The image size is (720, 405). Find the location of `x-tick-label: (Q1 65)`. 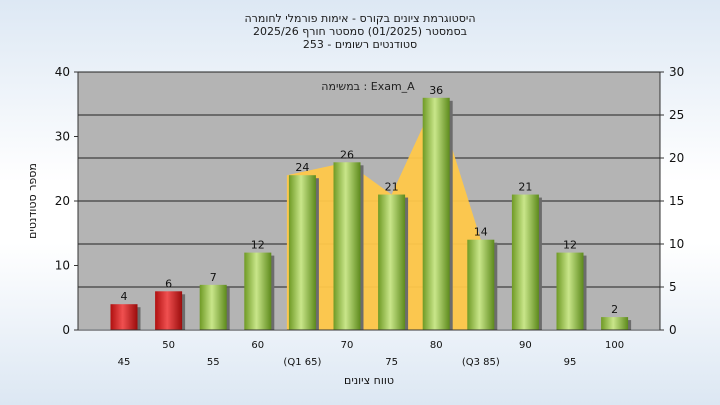

x-tick-label: (Q1 65) is located at coordinates (302, 362).